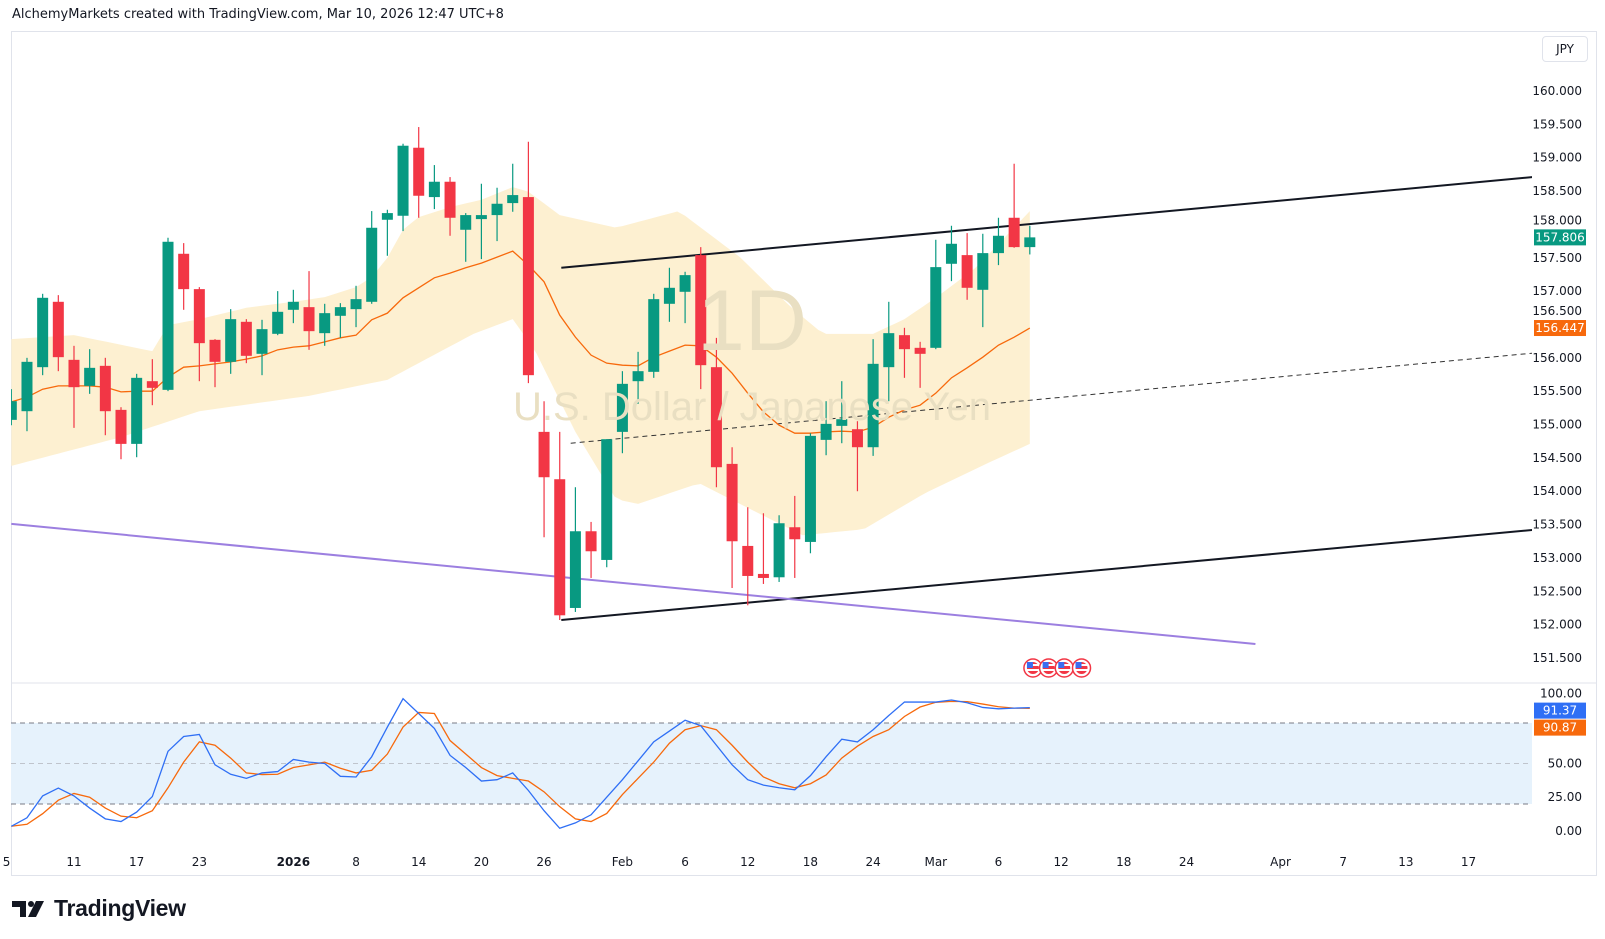  Describe the element at coordinates (1565, 797) in the screenshot. I see `oscillator-axis-label: 25.00` at that location.